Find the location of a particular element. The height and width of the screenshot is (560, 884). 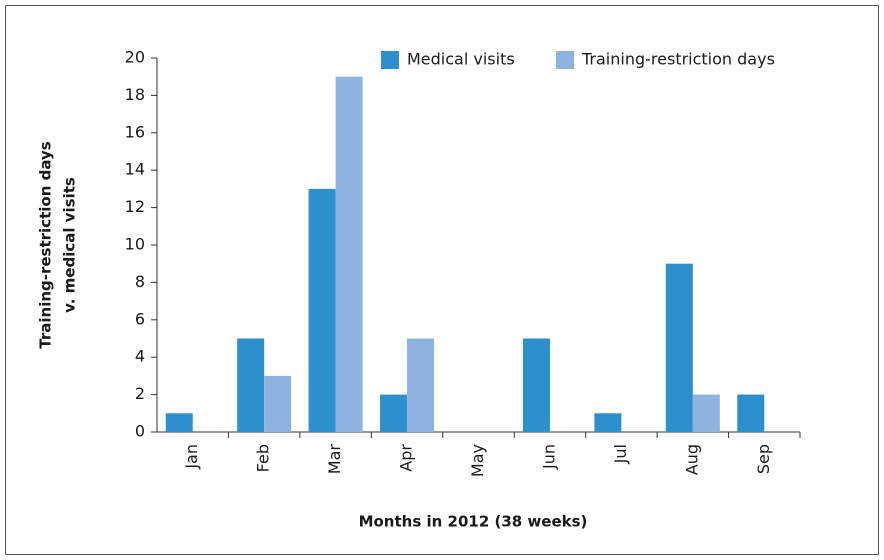

x-tick-label: May is located at coordinates (477, 460).